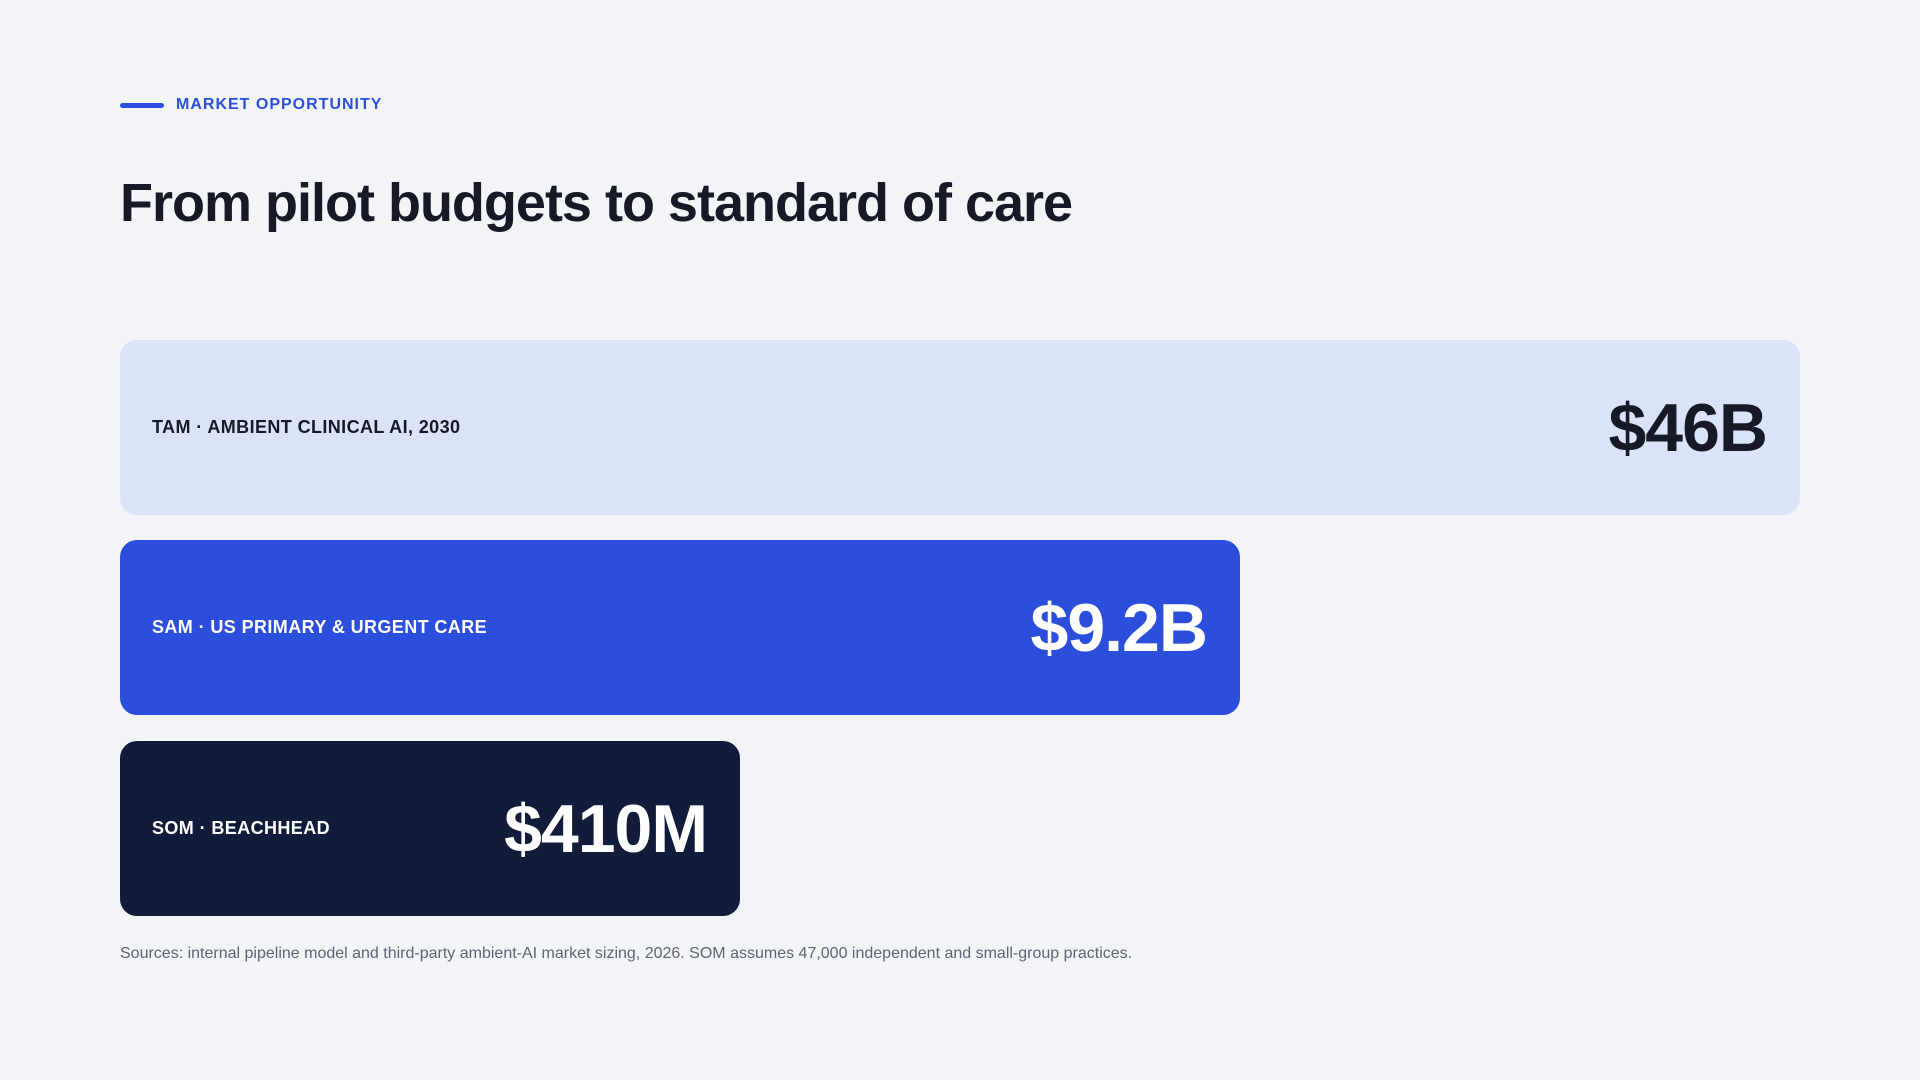  I want to click on tier-label: TAM · AMBIENT CLINICAL AI, 2030, so click(306, 427).